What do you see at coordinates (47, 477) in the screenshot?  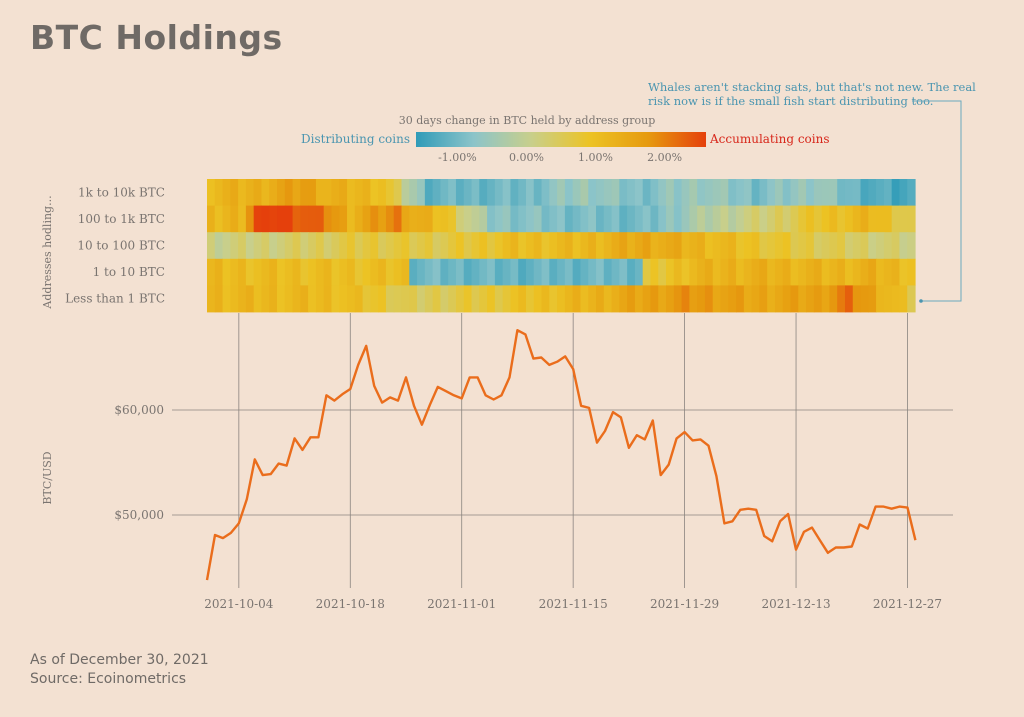 I see `line-chart-y-axis-label: BTC/USD` at bounding box center [47, 477].